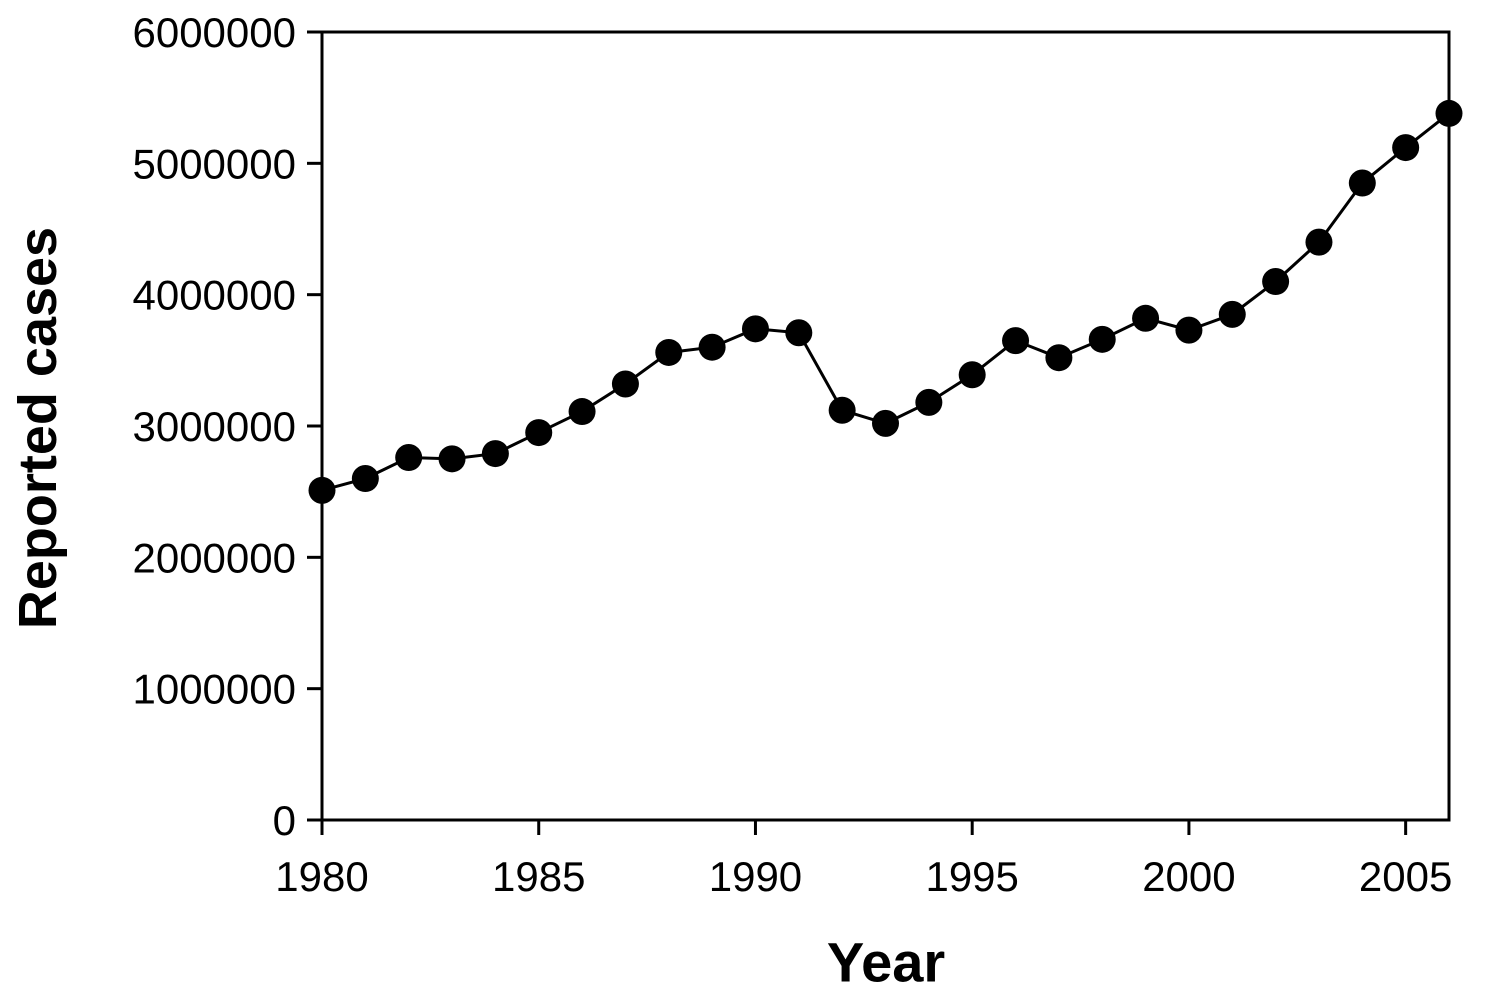 The image size is (1498, 1000). Describe the element at coordinates (214, 689) in the screenshot. I see `y-tick-label: 1000000` at that location.